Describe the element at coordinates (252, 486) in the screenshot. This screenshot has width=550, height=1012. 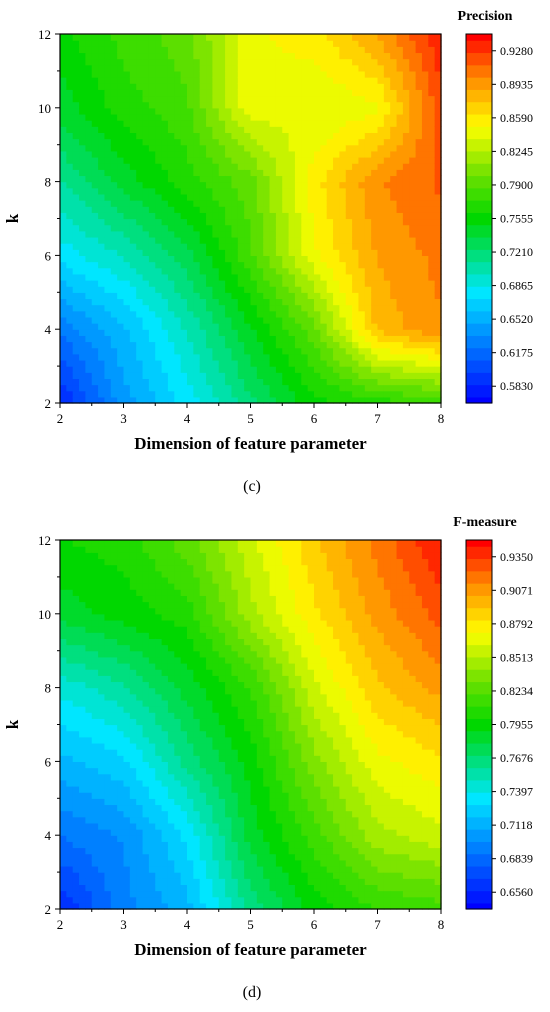
I see `panel-label-c: (c)` at that location.